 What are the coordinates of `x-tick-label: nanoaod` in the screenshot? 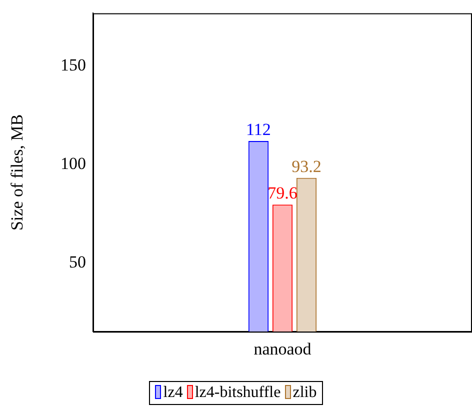 It's located at (283, 348).